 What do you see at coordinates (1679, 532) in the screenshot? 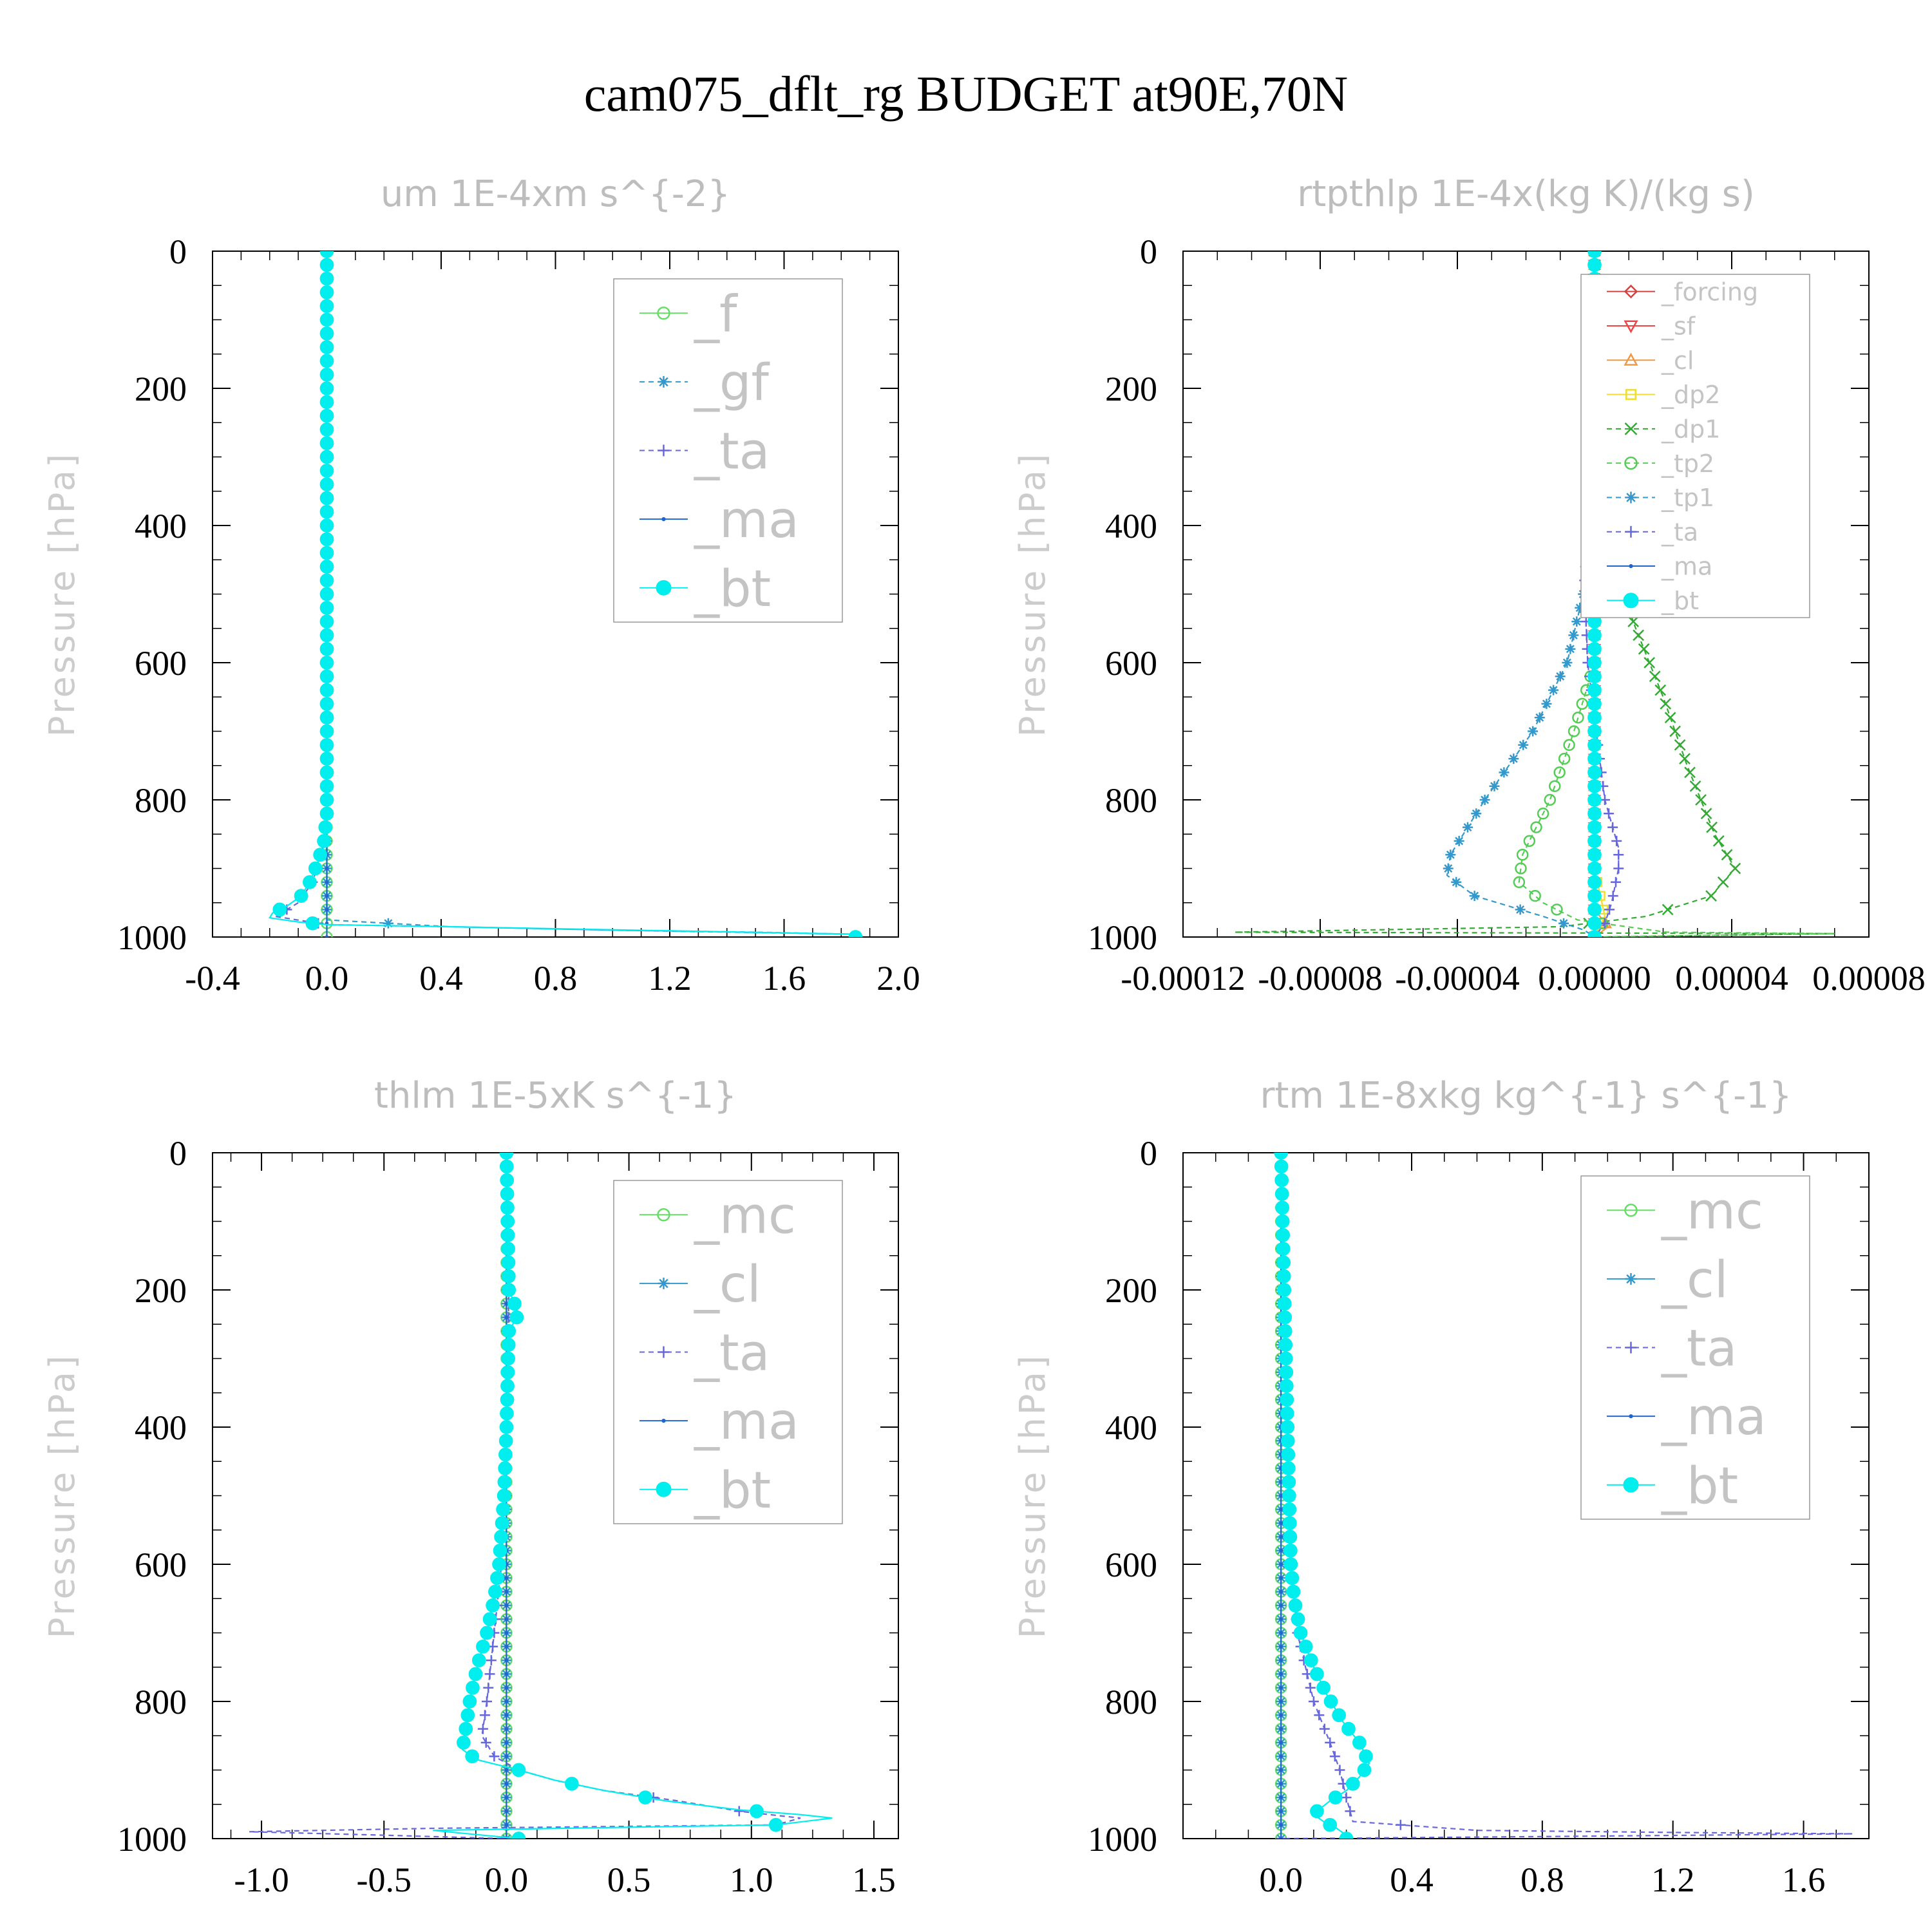
I see `legend-entry: _ta` at bounding box center [1679, 532].